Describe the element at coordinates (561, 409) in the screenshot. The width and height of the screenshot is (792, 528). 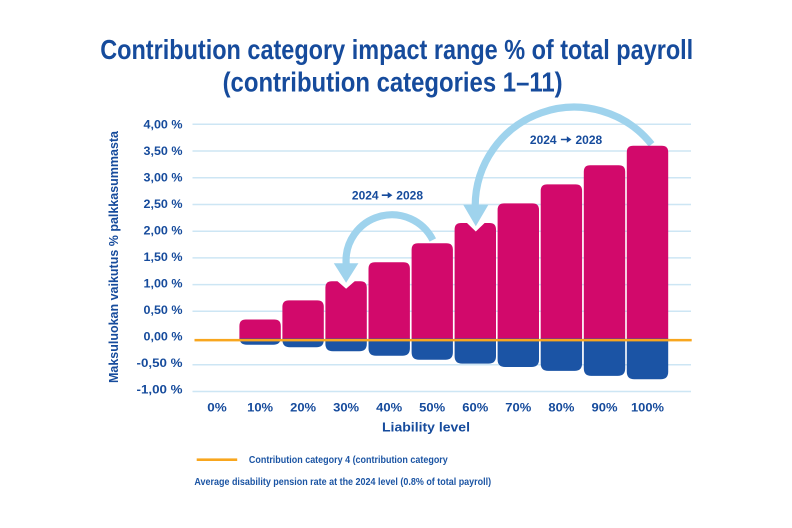
I see `svg-text: 80%` at that location.